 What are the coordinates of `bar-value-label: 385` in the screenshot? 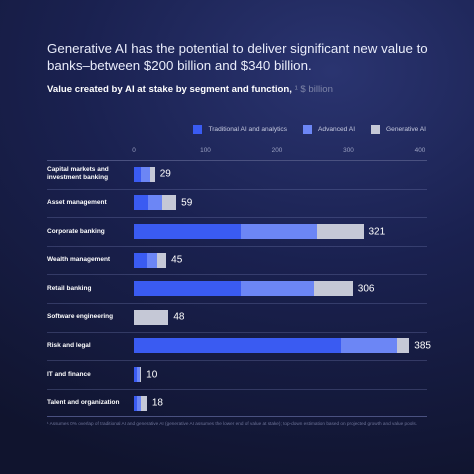 It's located at (422, 346).